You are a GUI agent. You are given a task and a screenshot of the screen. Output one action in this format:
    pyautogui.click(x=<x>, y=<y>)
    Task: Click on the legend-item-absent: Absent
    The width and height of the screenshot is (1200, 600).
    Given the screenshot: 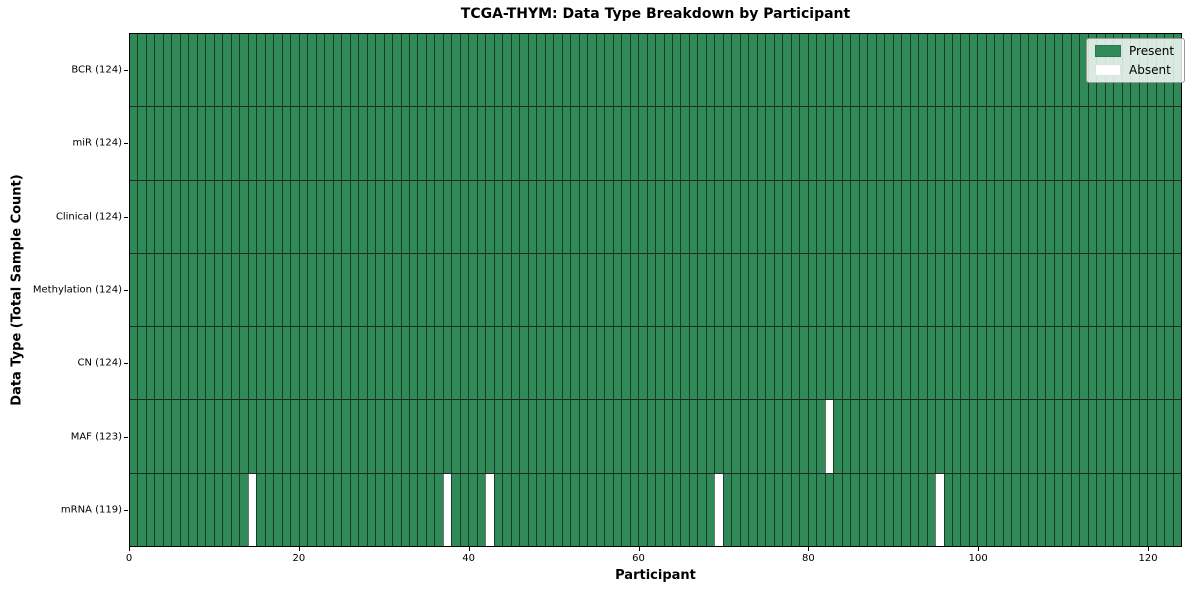 What is the action you would take?
    pyautogui.click(x=1134, y=70)
    